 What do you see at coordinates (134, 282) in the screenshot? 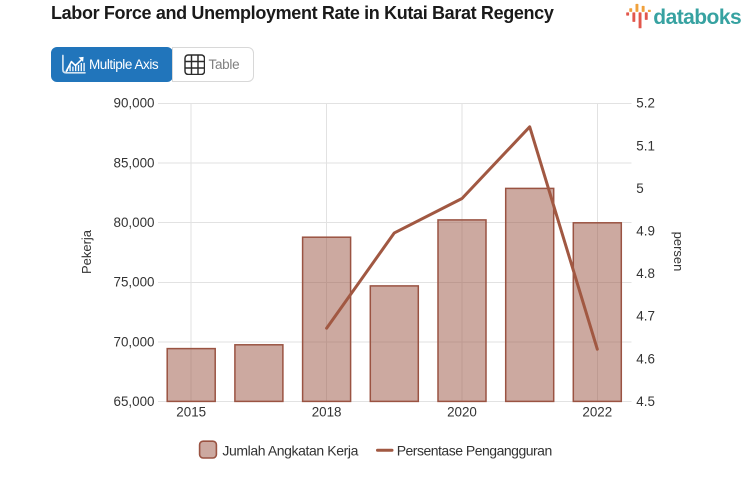
I see `svg-text: 75,000` at bounding box center [134, 282].